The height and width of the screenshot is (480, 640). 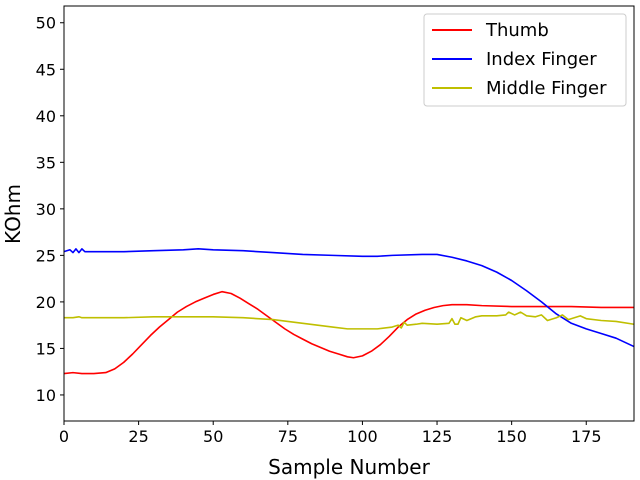 What do you see at coordinates (541, 59) in the screenshot?
I see `legend-label-index-finger: Index Finger` at bounding box center [541, 59].